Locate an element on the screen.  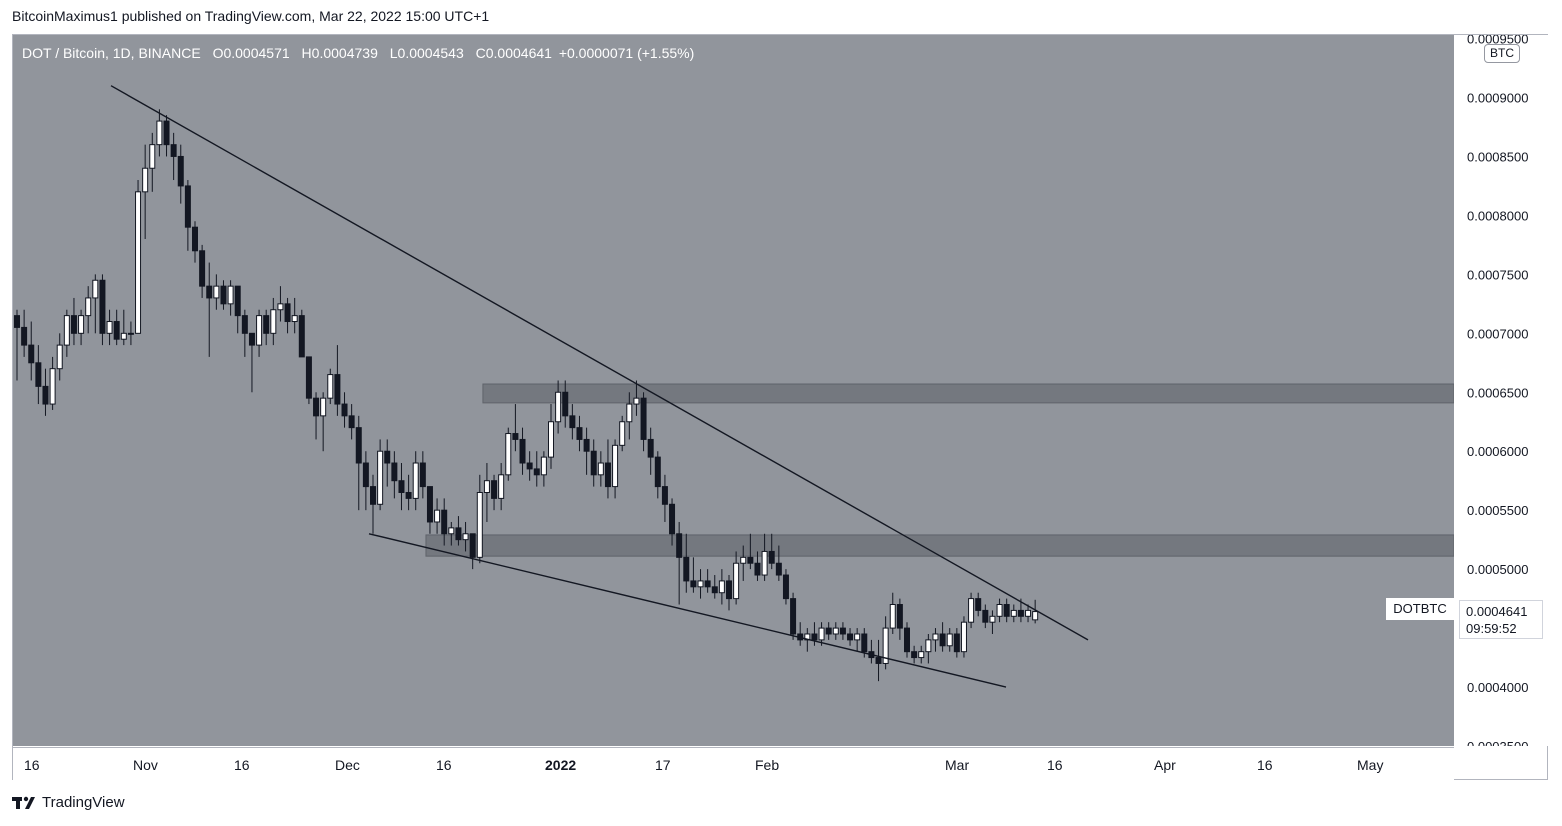
bar-countdown: 09:59:52 is located at coordinates (1491, 628).